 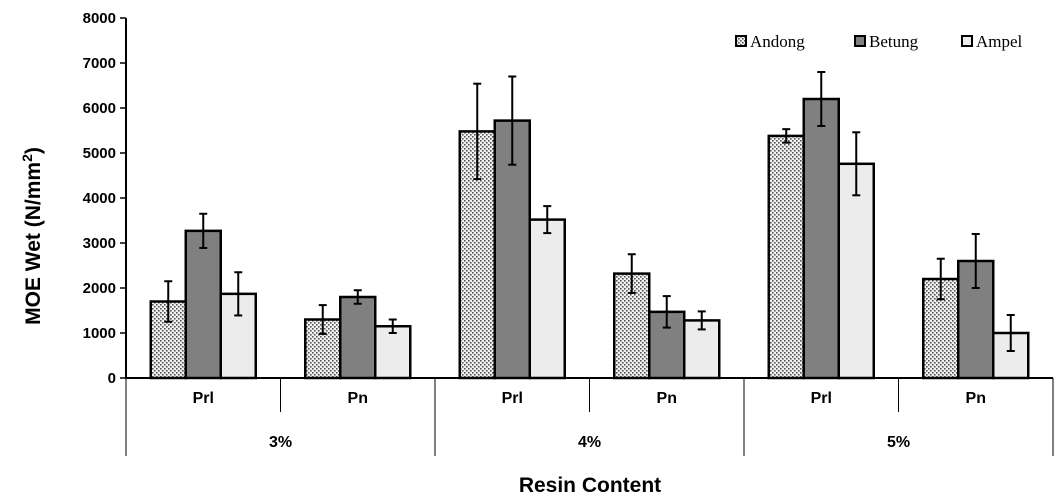 What do you see at coordinates (590, 485) in the screenshot?
I see `x-axis-title: Resin Content` at bounding box center [590, 485].